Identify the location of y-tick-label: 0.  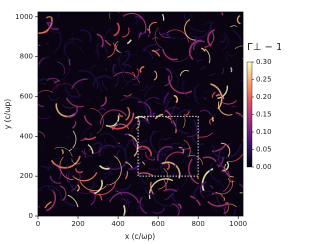
(31, 216).